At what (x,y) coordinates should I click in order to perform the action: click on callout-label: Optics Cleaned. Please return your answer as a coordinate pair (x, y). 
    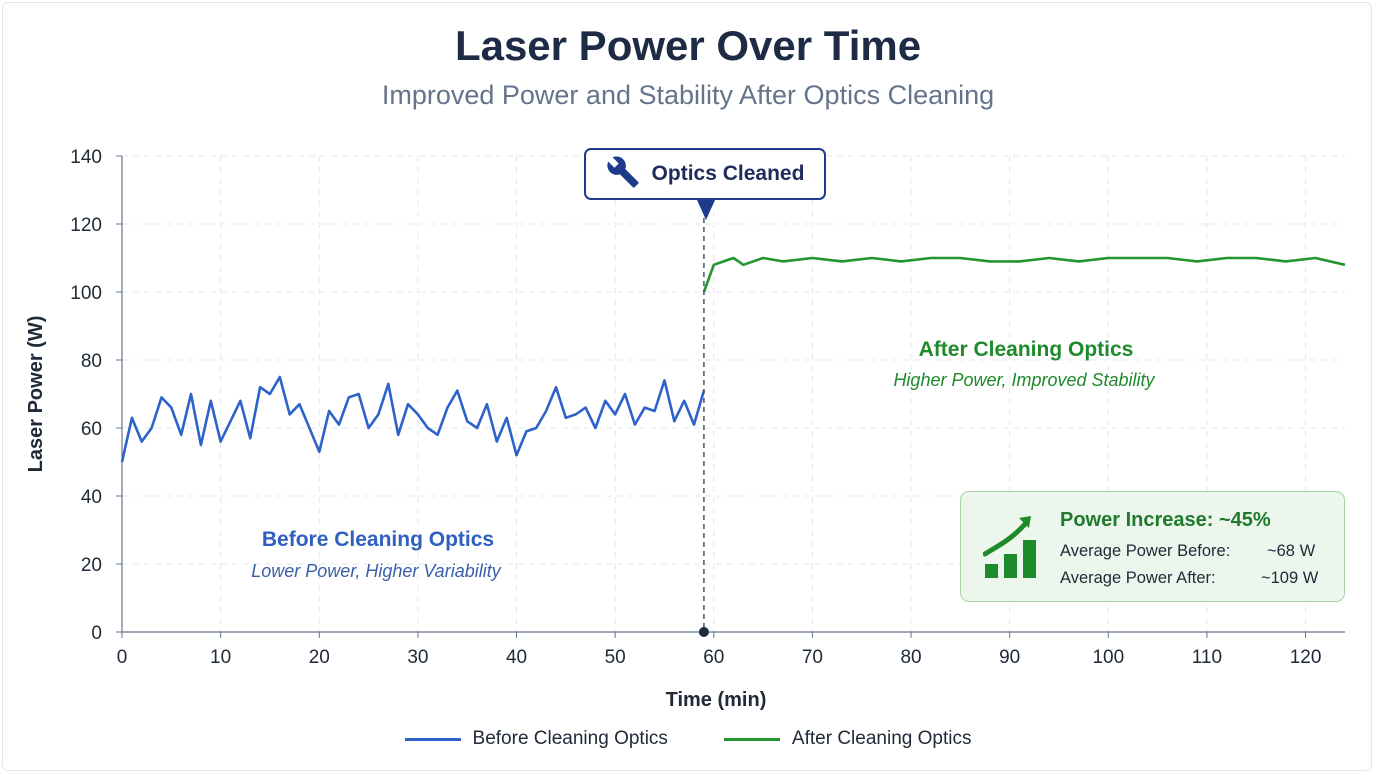
    Looking at the image, I should click on (728, 173).